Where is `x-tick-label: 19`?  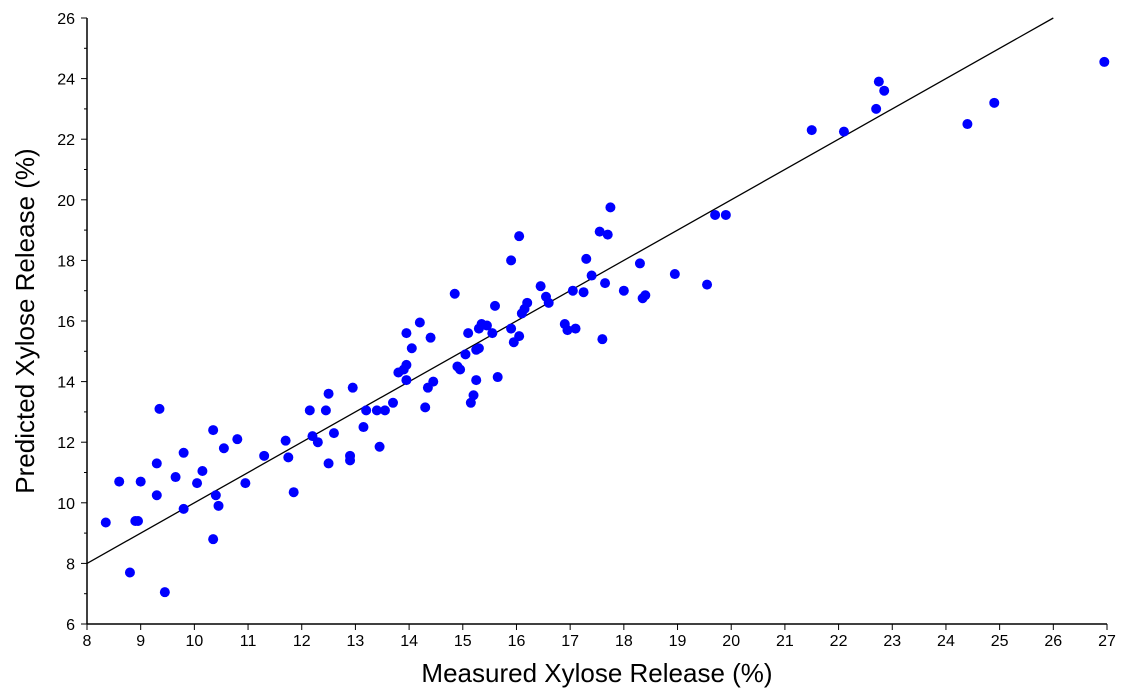 x-tick-label: 19 is located at coordinates (678, 641).